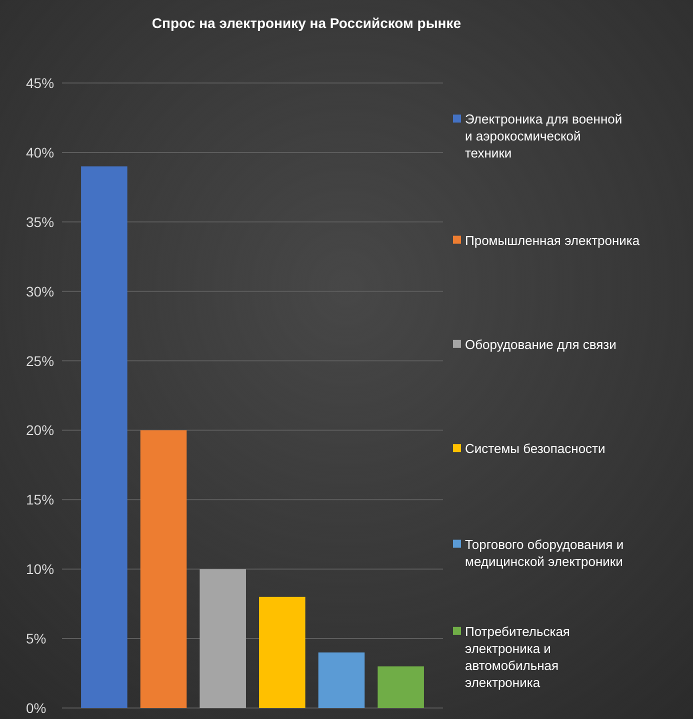 Image resolution: width=693 pixels, height=719 pixels. What do you see at coordinates (540, 344) in the screenshot?
I see `legend-label: Оборудование для связи` at bounding box center [540, 344].